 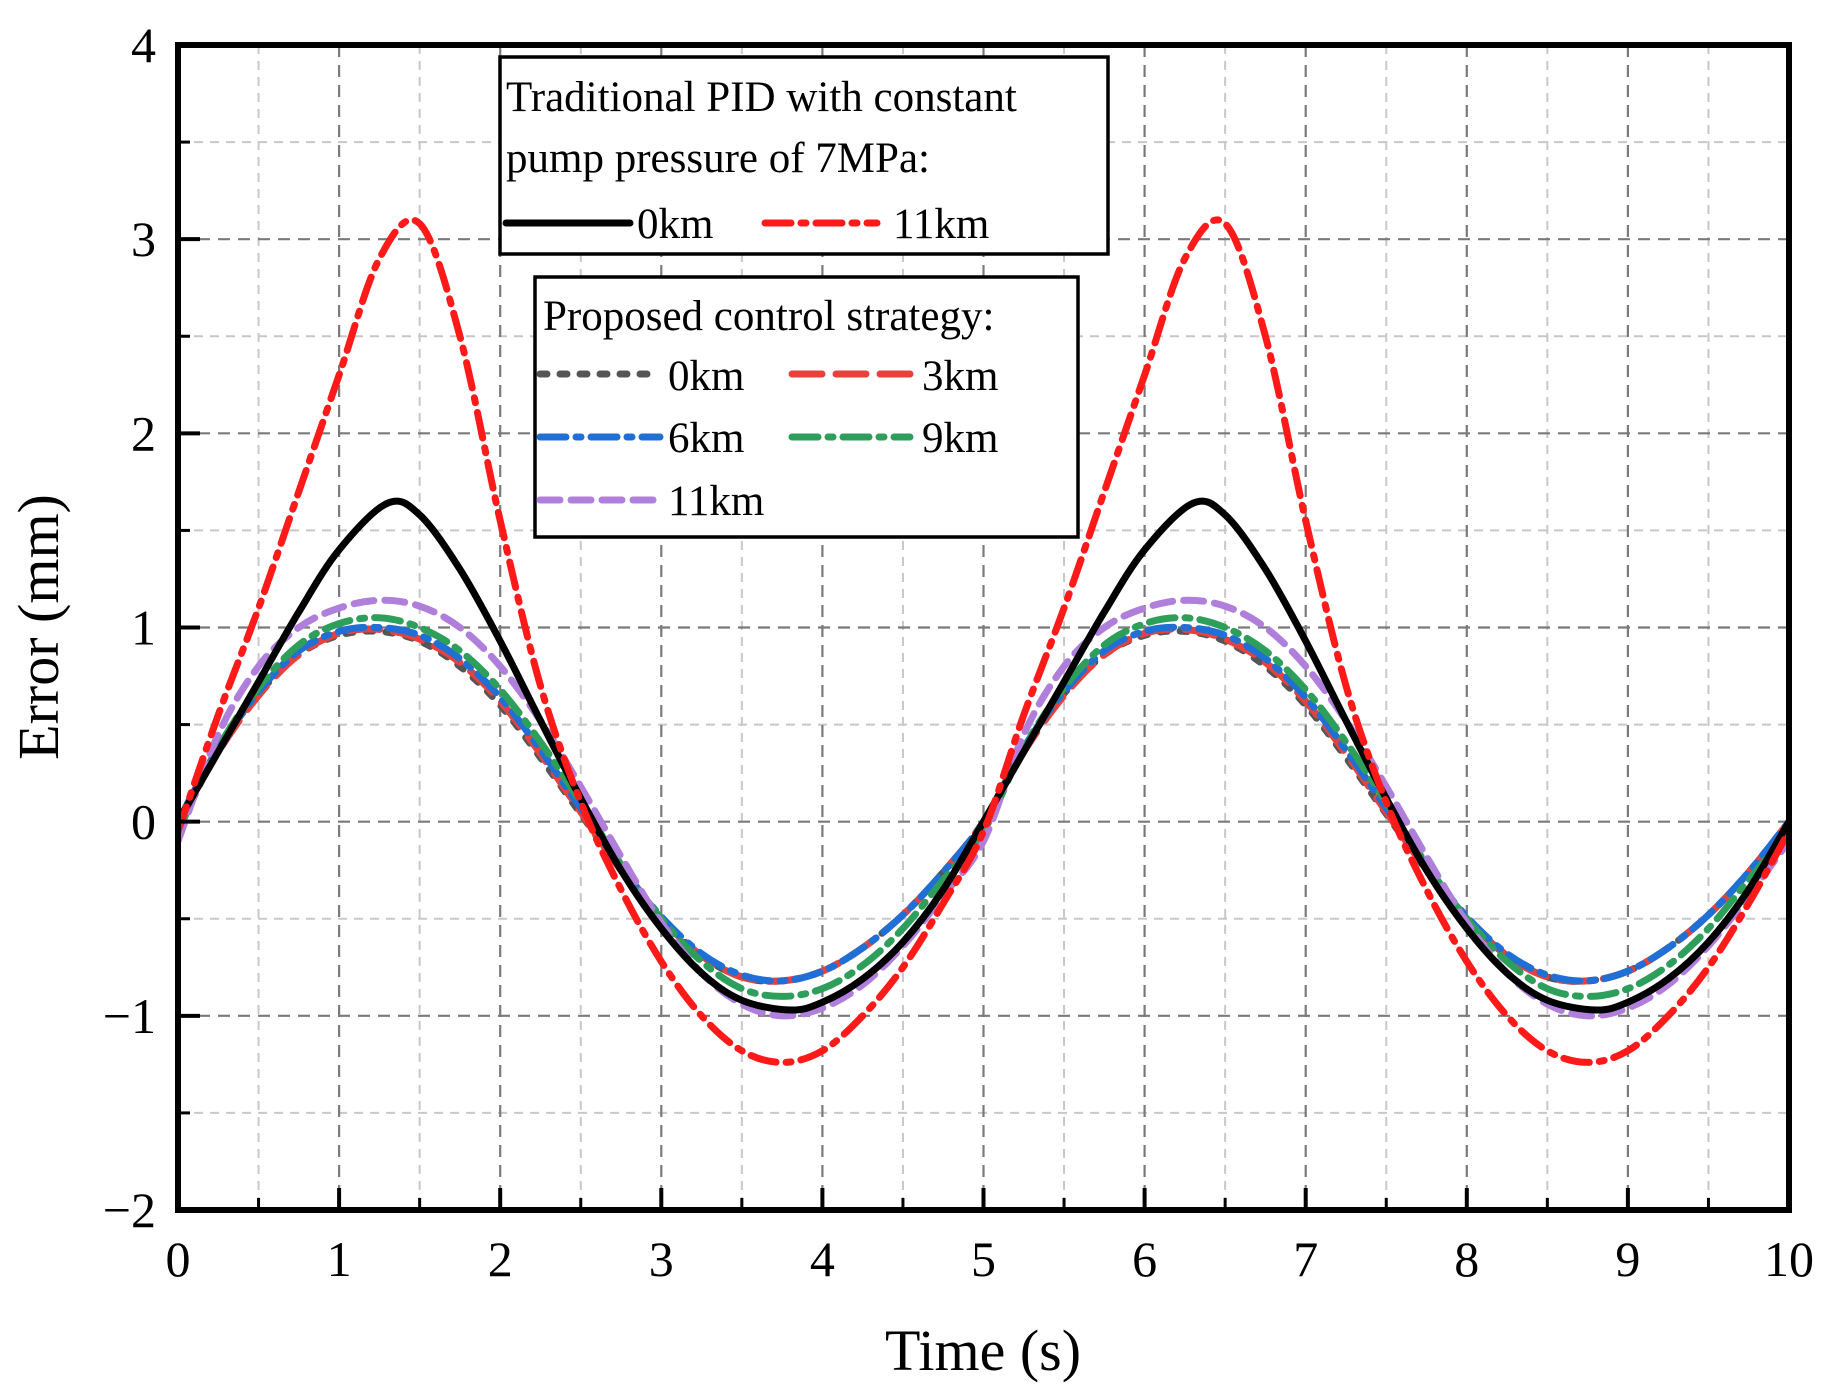 What do you see at coordinates (941, 224) in the screenshot?
I see `legend-label-traditional-11km: 11km` at bounding box center [941, 224].